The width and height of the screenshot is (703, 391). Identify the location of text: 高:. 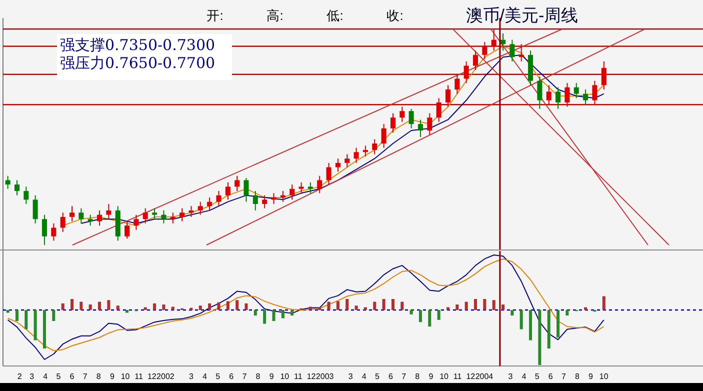
(275, 15).